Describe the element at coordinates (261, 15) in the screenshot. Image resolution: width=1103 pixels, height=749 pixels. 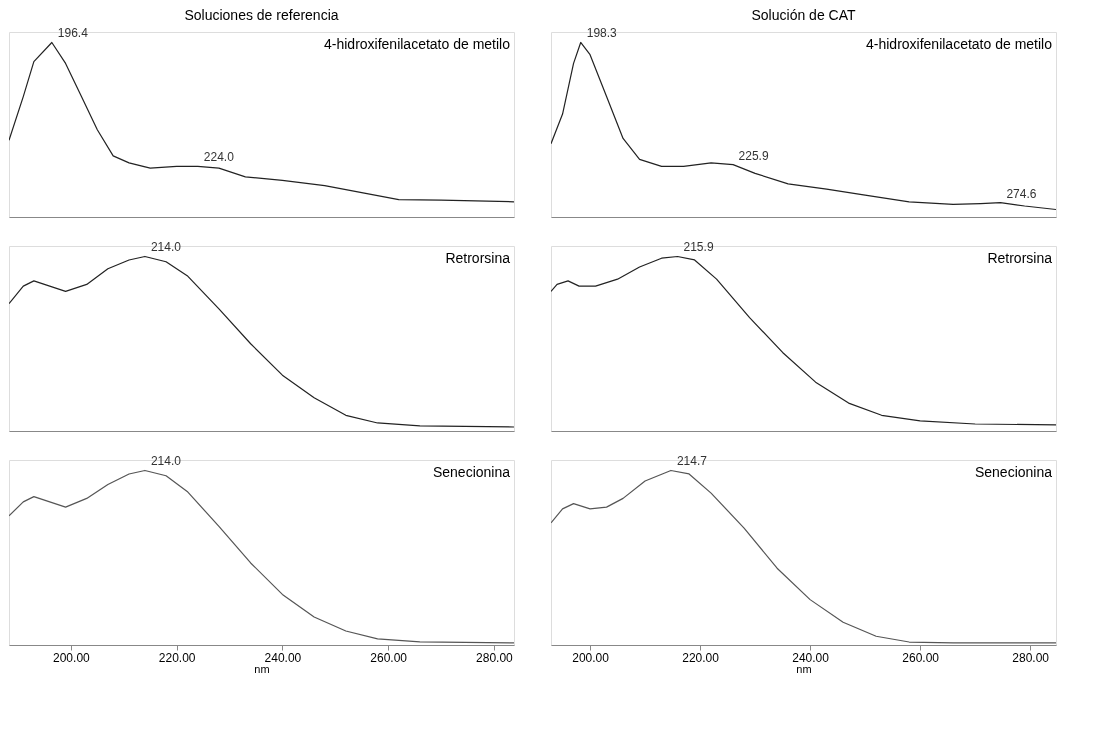
I see `chart-title: Soluciones de referencia` at that location.